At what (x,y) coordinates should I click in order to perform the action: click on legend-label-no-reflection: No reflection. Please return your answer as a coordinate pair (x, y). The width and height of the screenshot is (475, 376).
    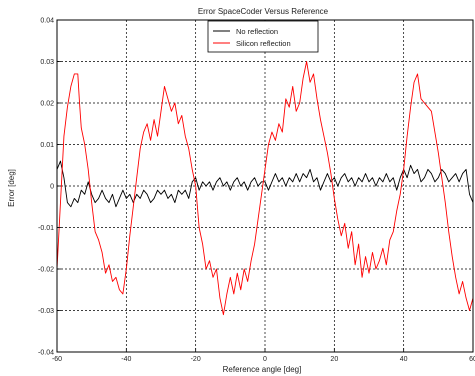
    Looking at the image, I should click on (257, 31).